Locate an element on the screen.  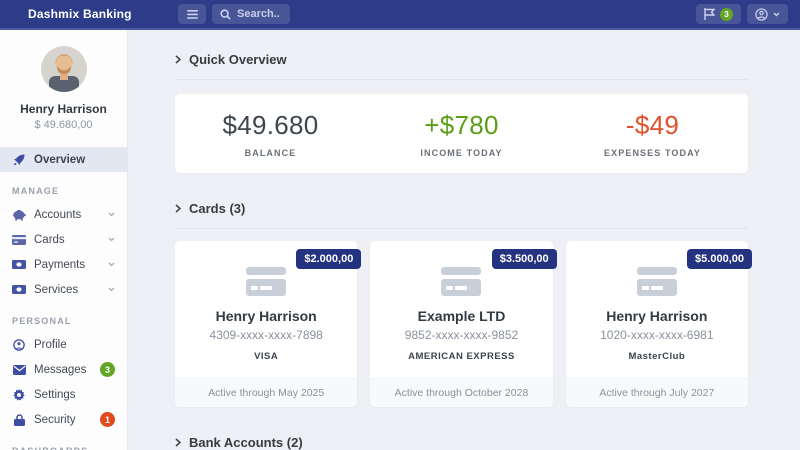
sidebar-item-label: Cards is located at coordinates (49, 239).